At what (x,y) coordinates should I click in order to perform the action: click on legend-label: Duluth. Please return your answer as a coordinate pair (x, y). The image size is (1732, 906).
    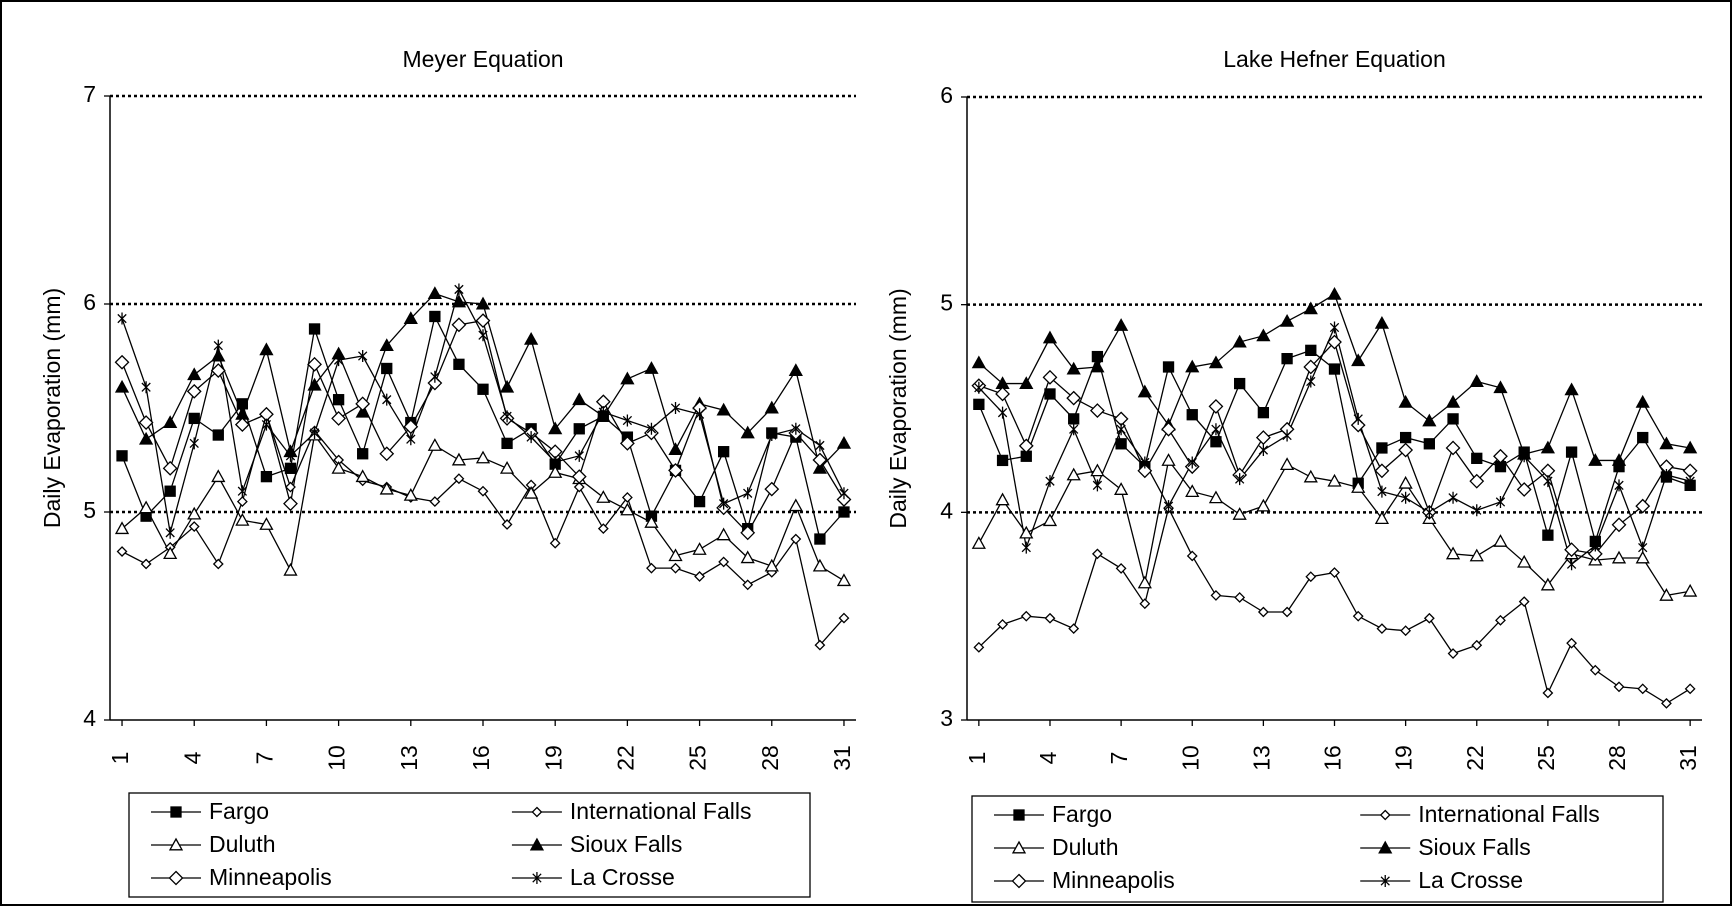
    Looking at the image, I should click on (242, 844).